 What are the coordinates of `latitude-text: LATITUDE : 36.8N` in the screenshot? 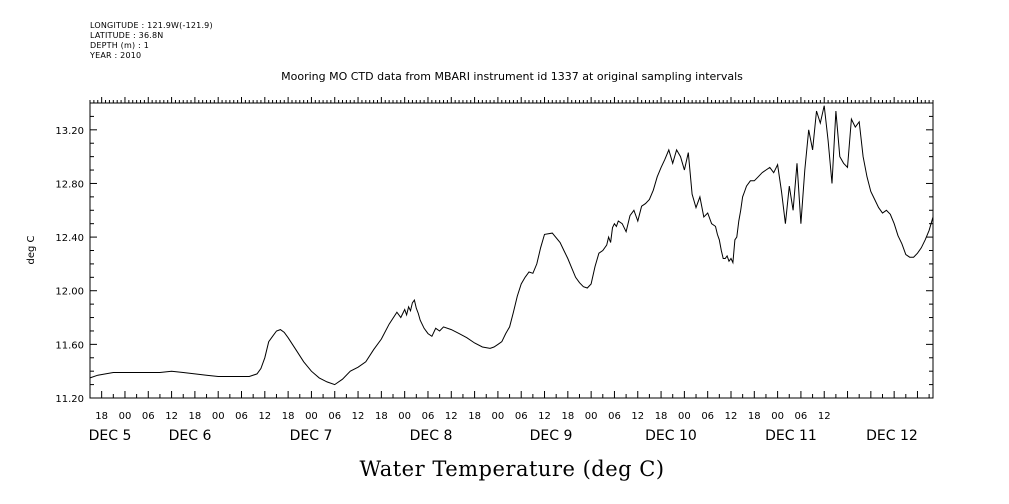 It's located at (127, 35).